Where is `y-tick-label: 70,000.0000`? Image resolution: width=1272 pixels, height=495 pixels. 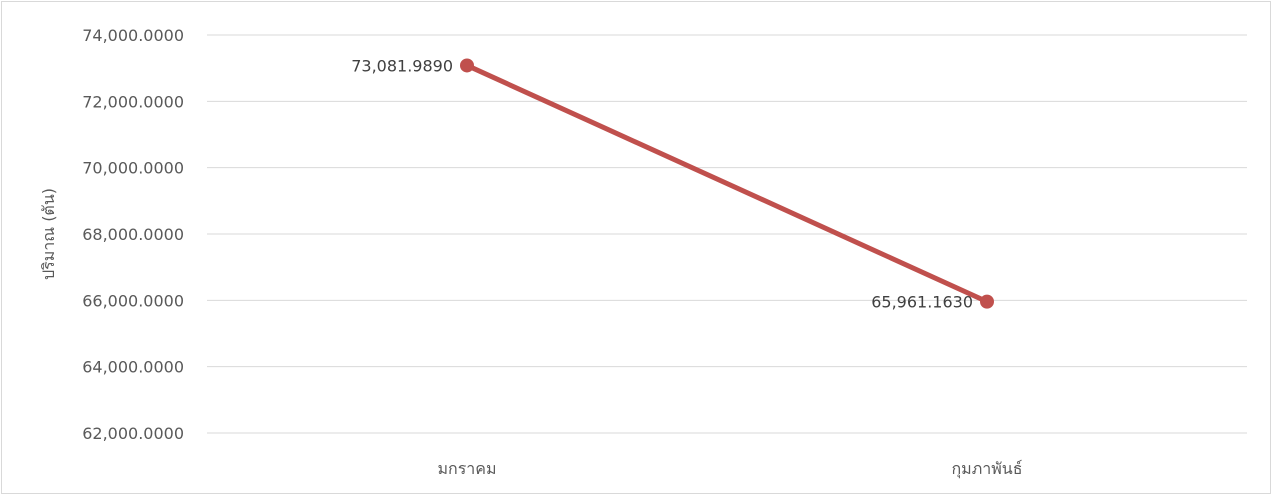 y-tick-label: 70,000.0000 is located at coordinates (133, 168).